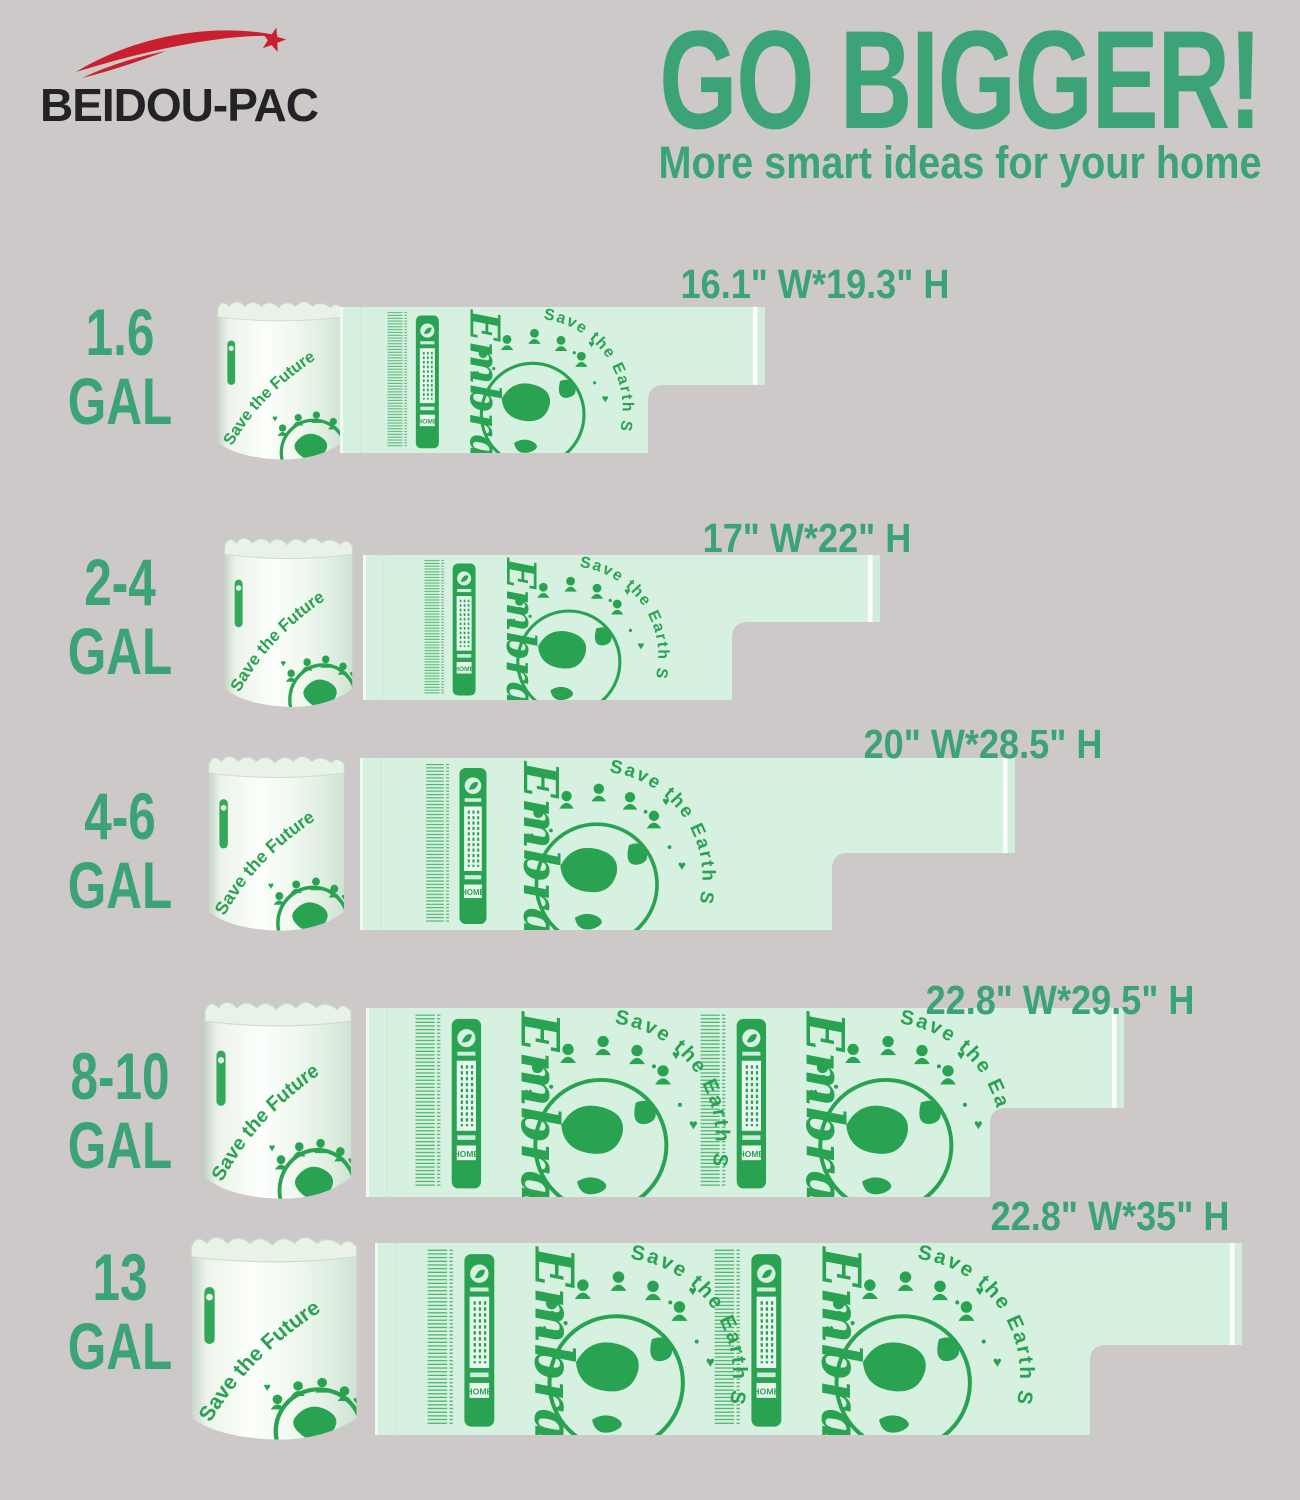 The height and width of the screenshot is (1500, 1300). What do you see at coordinates (120, 816) in the screenshot?
I see `size-value: 4-6` at bounding box center [120, 816].